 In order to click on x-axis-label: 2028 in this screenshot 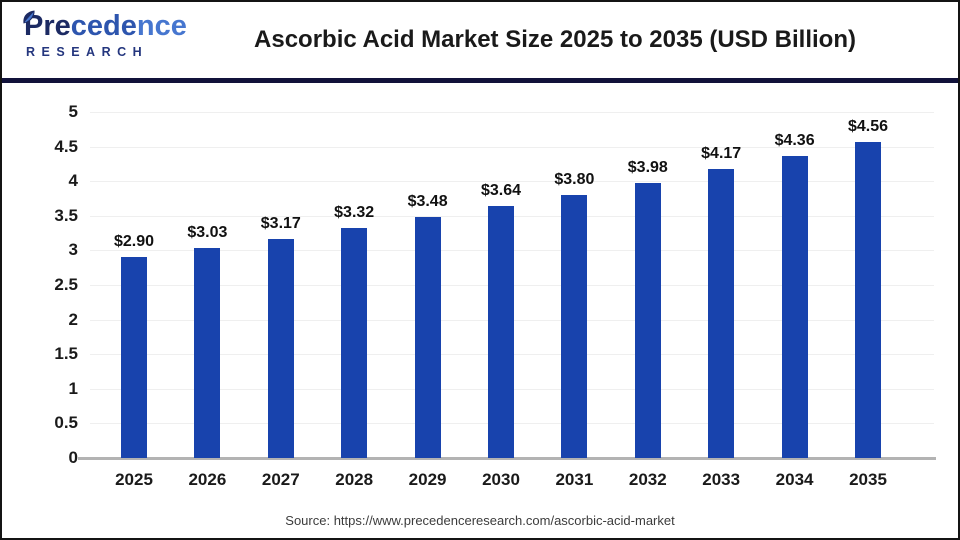, I will do `click(354, 479)`.